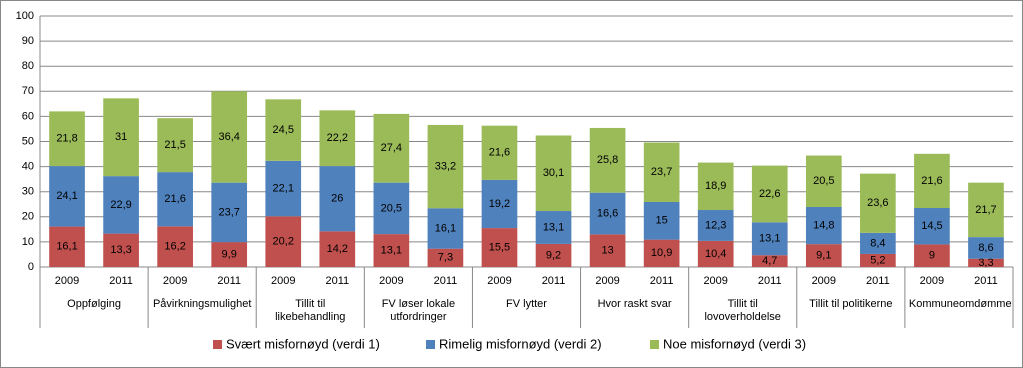 The height and width of the screenshot is (368, 1023). I want to click on data-label: 16,1, so click(66, 247).